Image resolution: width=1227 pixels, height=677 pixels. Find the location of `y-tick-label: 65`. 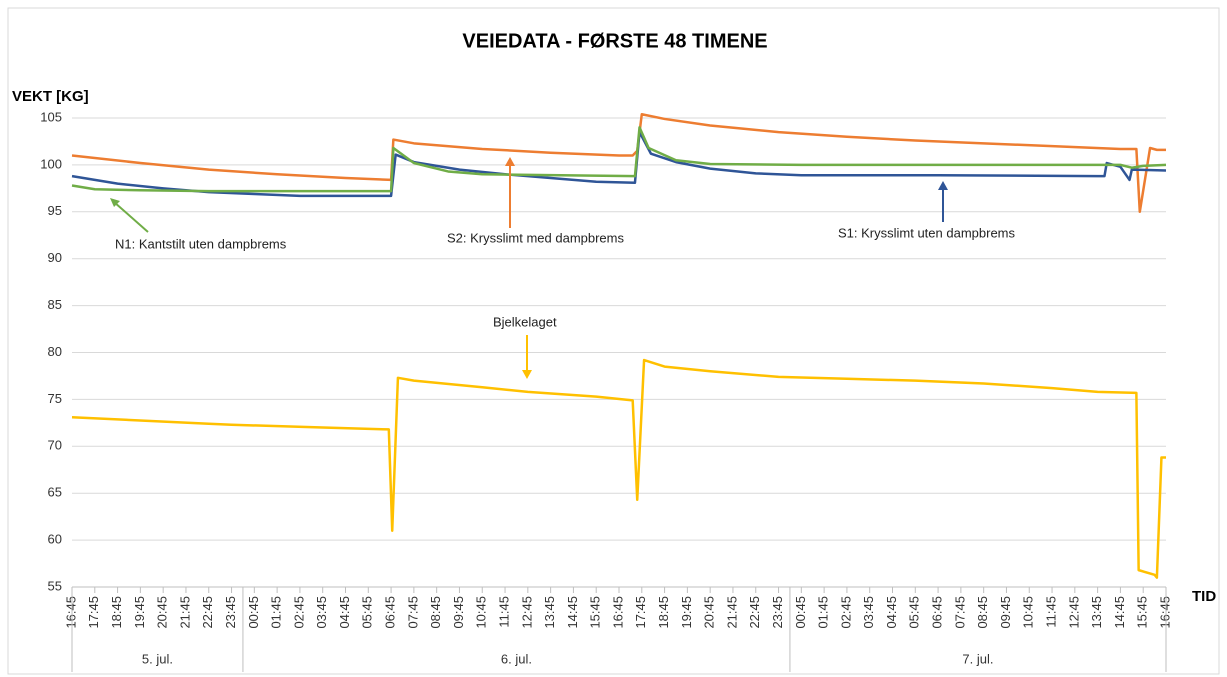

y-tick-label: 65 is located at coordinates (55, 492).